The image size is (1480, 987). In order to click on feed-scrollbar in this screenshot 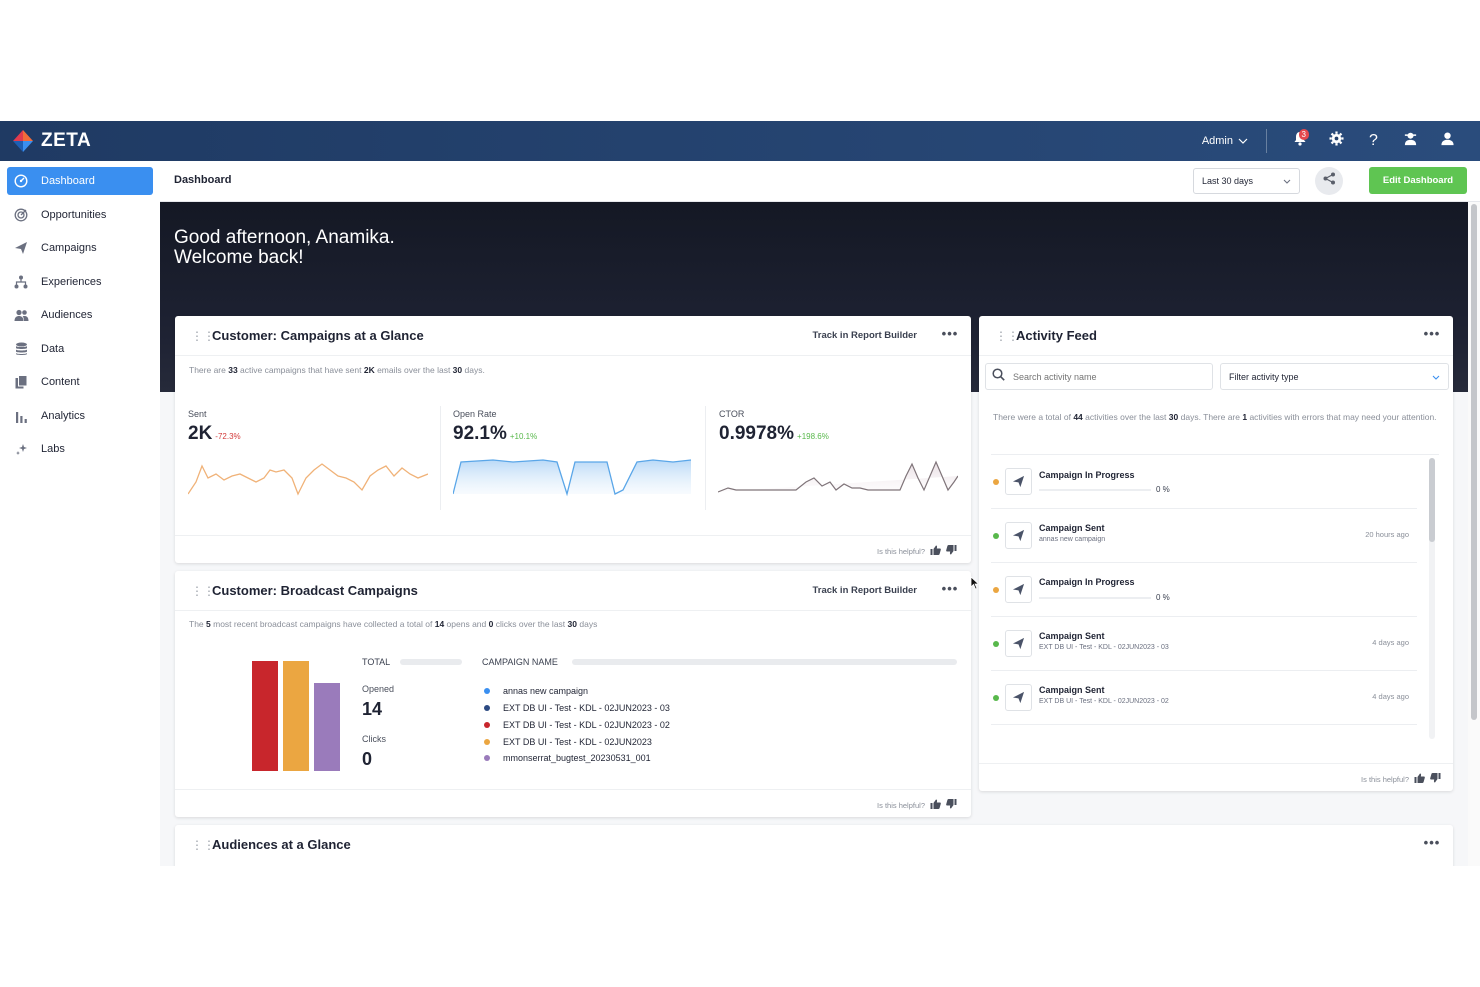, I will do `click(1432, 598)`.